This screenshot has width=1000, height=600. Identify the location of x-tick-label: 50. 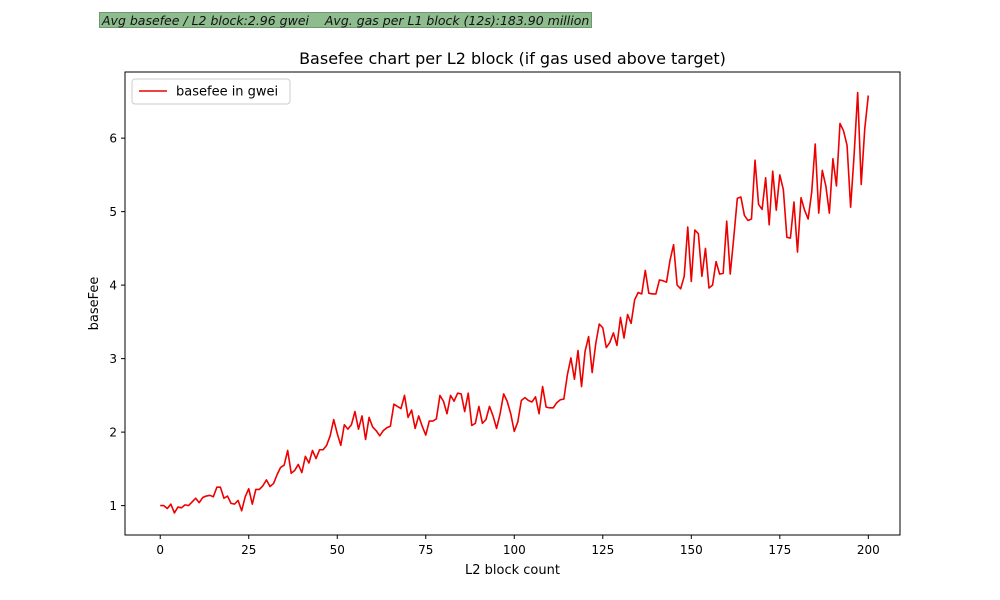
(337, 550).